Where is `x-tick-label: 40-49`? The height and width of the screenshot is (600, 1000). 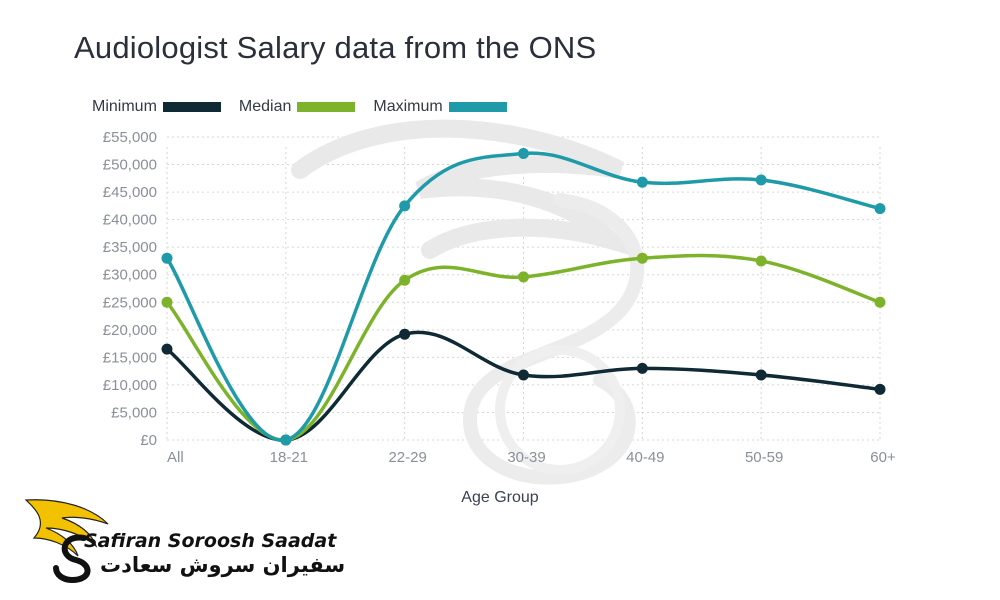
x-tick-label: 40-49 is located at coordinates (645, 457).